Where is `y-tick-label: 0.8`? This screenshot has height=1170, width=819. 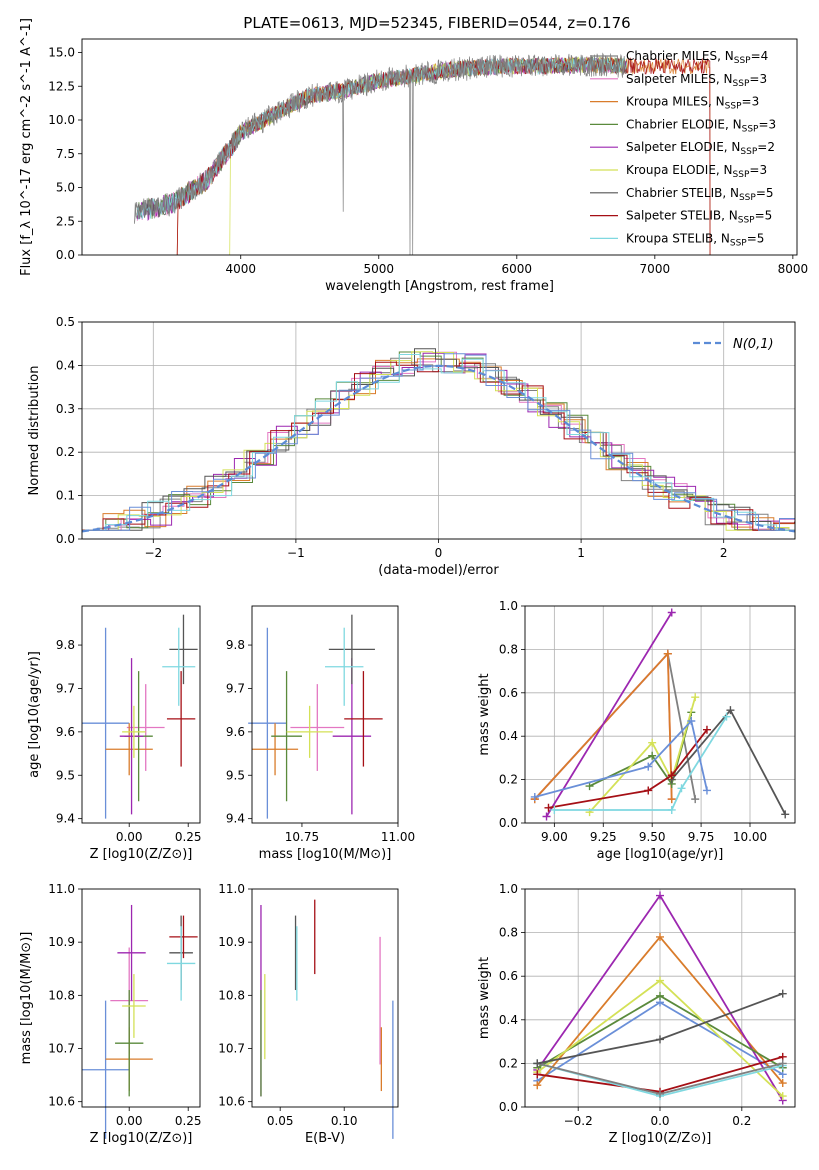
y-tick-label: 0.8 is located at coordinates (508, 649).